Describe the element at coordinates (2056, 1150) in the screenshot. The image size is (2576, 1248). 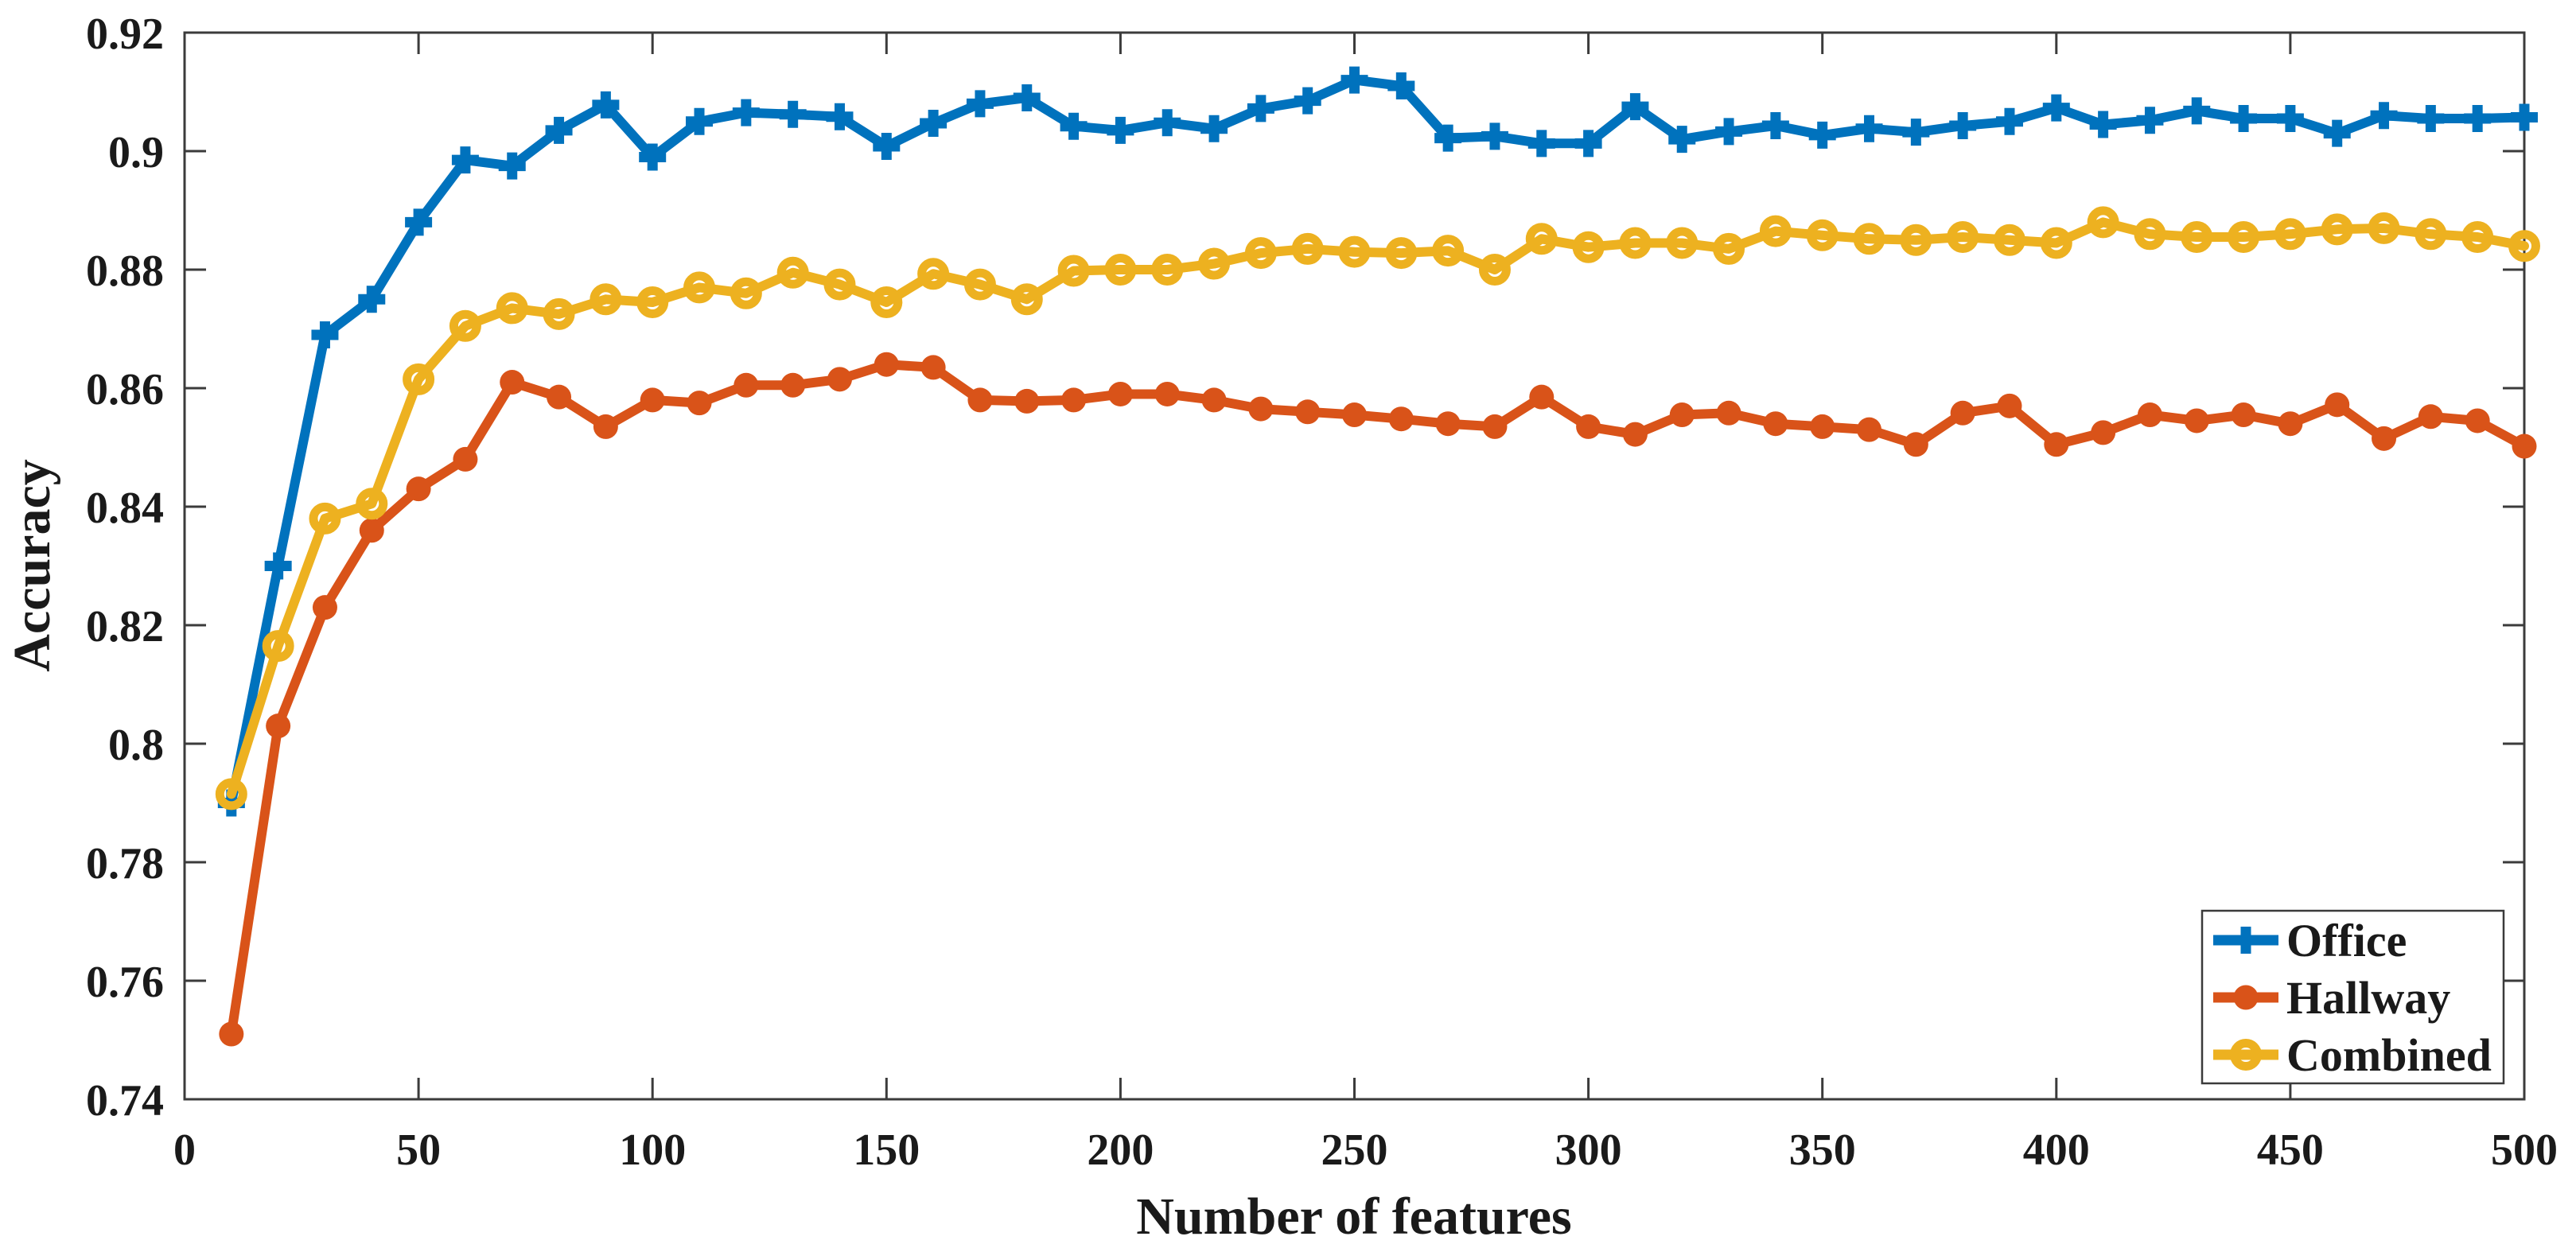
I see `x-tick-label: 400` at that location.